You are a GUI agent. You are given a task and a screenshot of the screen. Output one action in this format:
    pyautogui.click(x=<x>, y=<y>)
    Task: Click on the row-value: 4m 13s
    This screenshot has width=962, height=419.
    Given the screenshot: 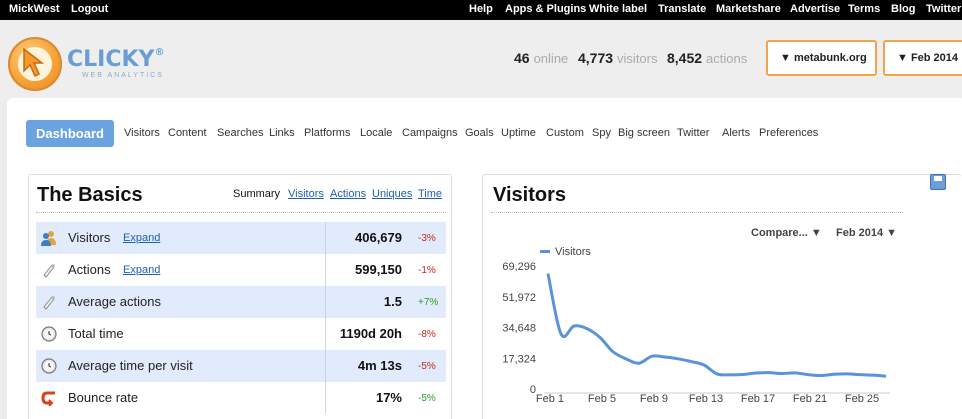 What is the action you would take?
    pyautogui.click(x=379, y=365)
    